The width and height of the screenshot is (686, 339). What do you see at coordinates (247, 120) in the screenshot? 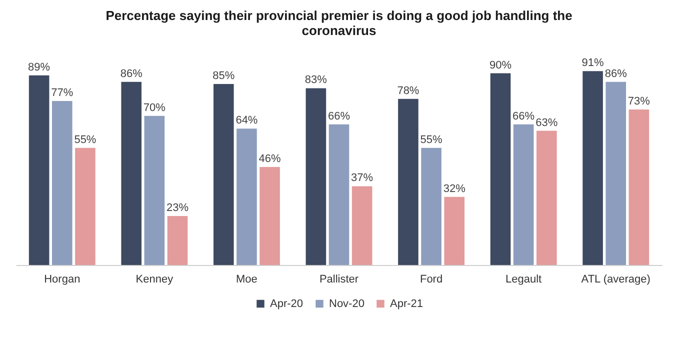
I see `data-label: 64%` at bounding box center [247, 120].